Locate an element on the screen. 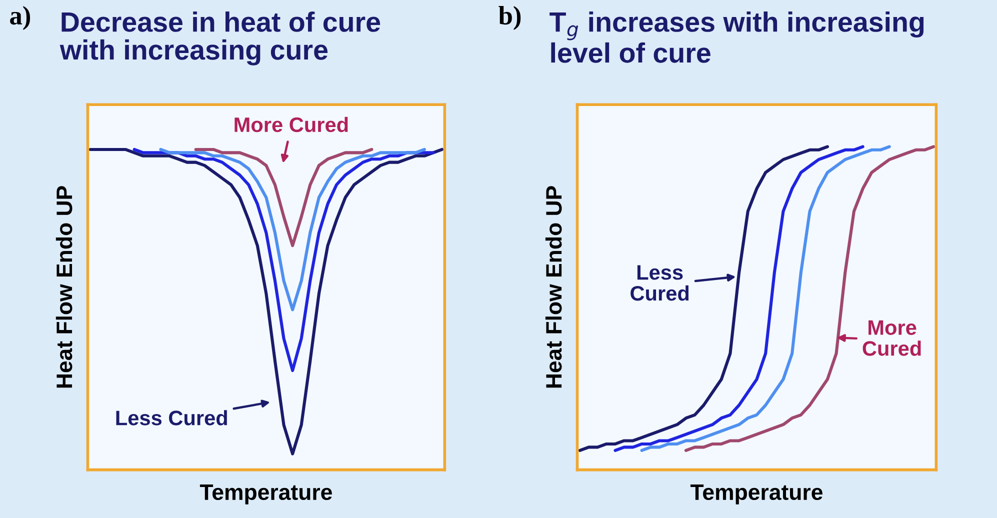 This screenshot has height=518, width=997. annotation: More Cured is located at coordinates (891, 338).